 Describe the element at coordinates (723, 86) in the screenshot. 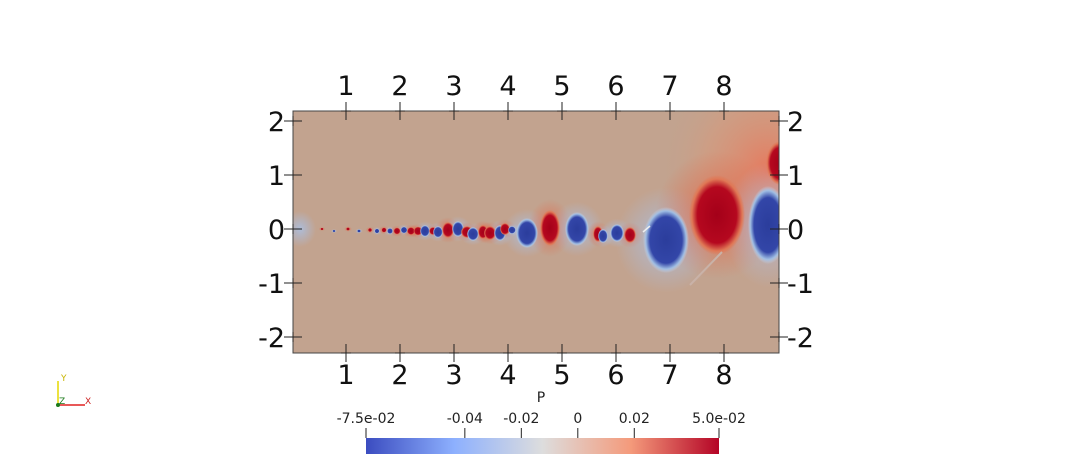

I see `x-tick-label-top: 8` at that location.